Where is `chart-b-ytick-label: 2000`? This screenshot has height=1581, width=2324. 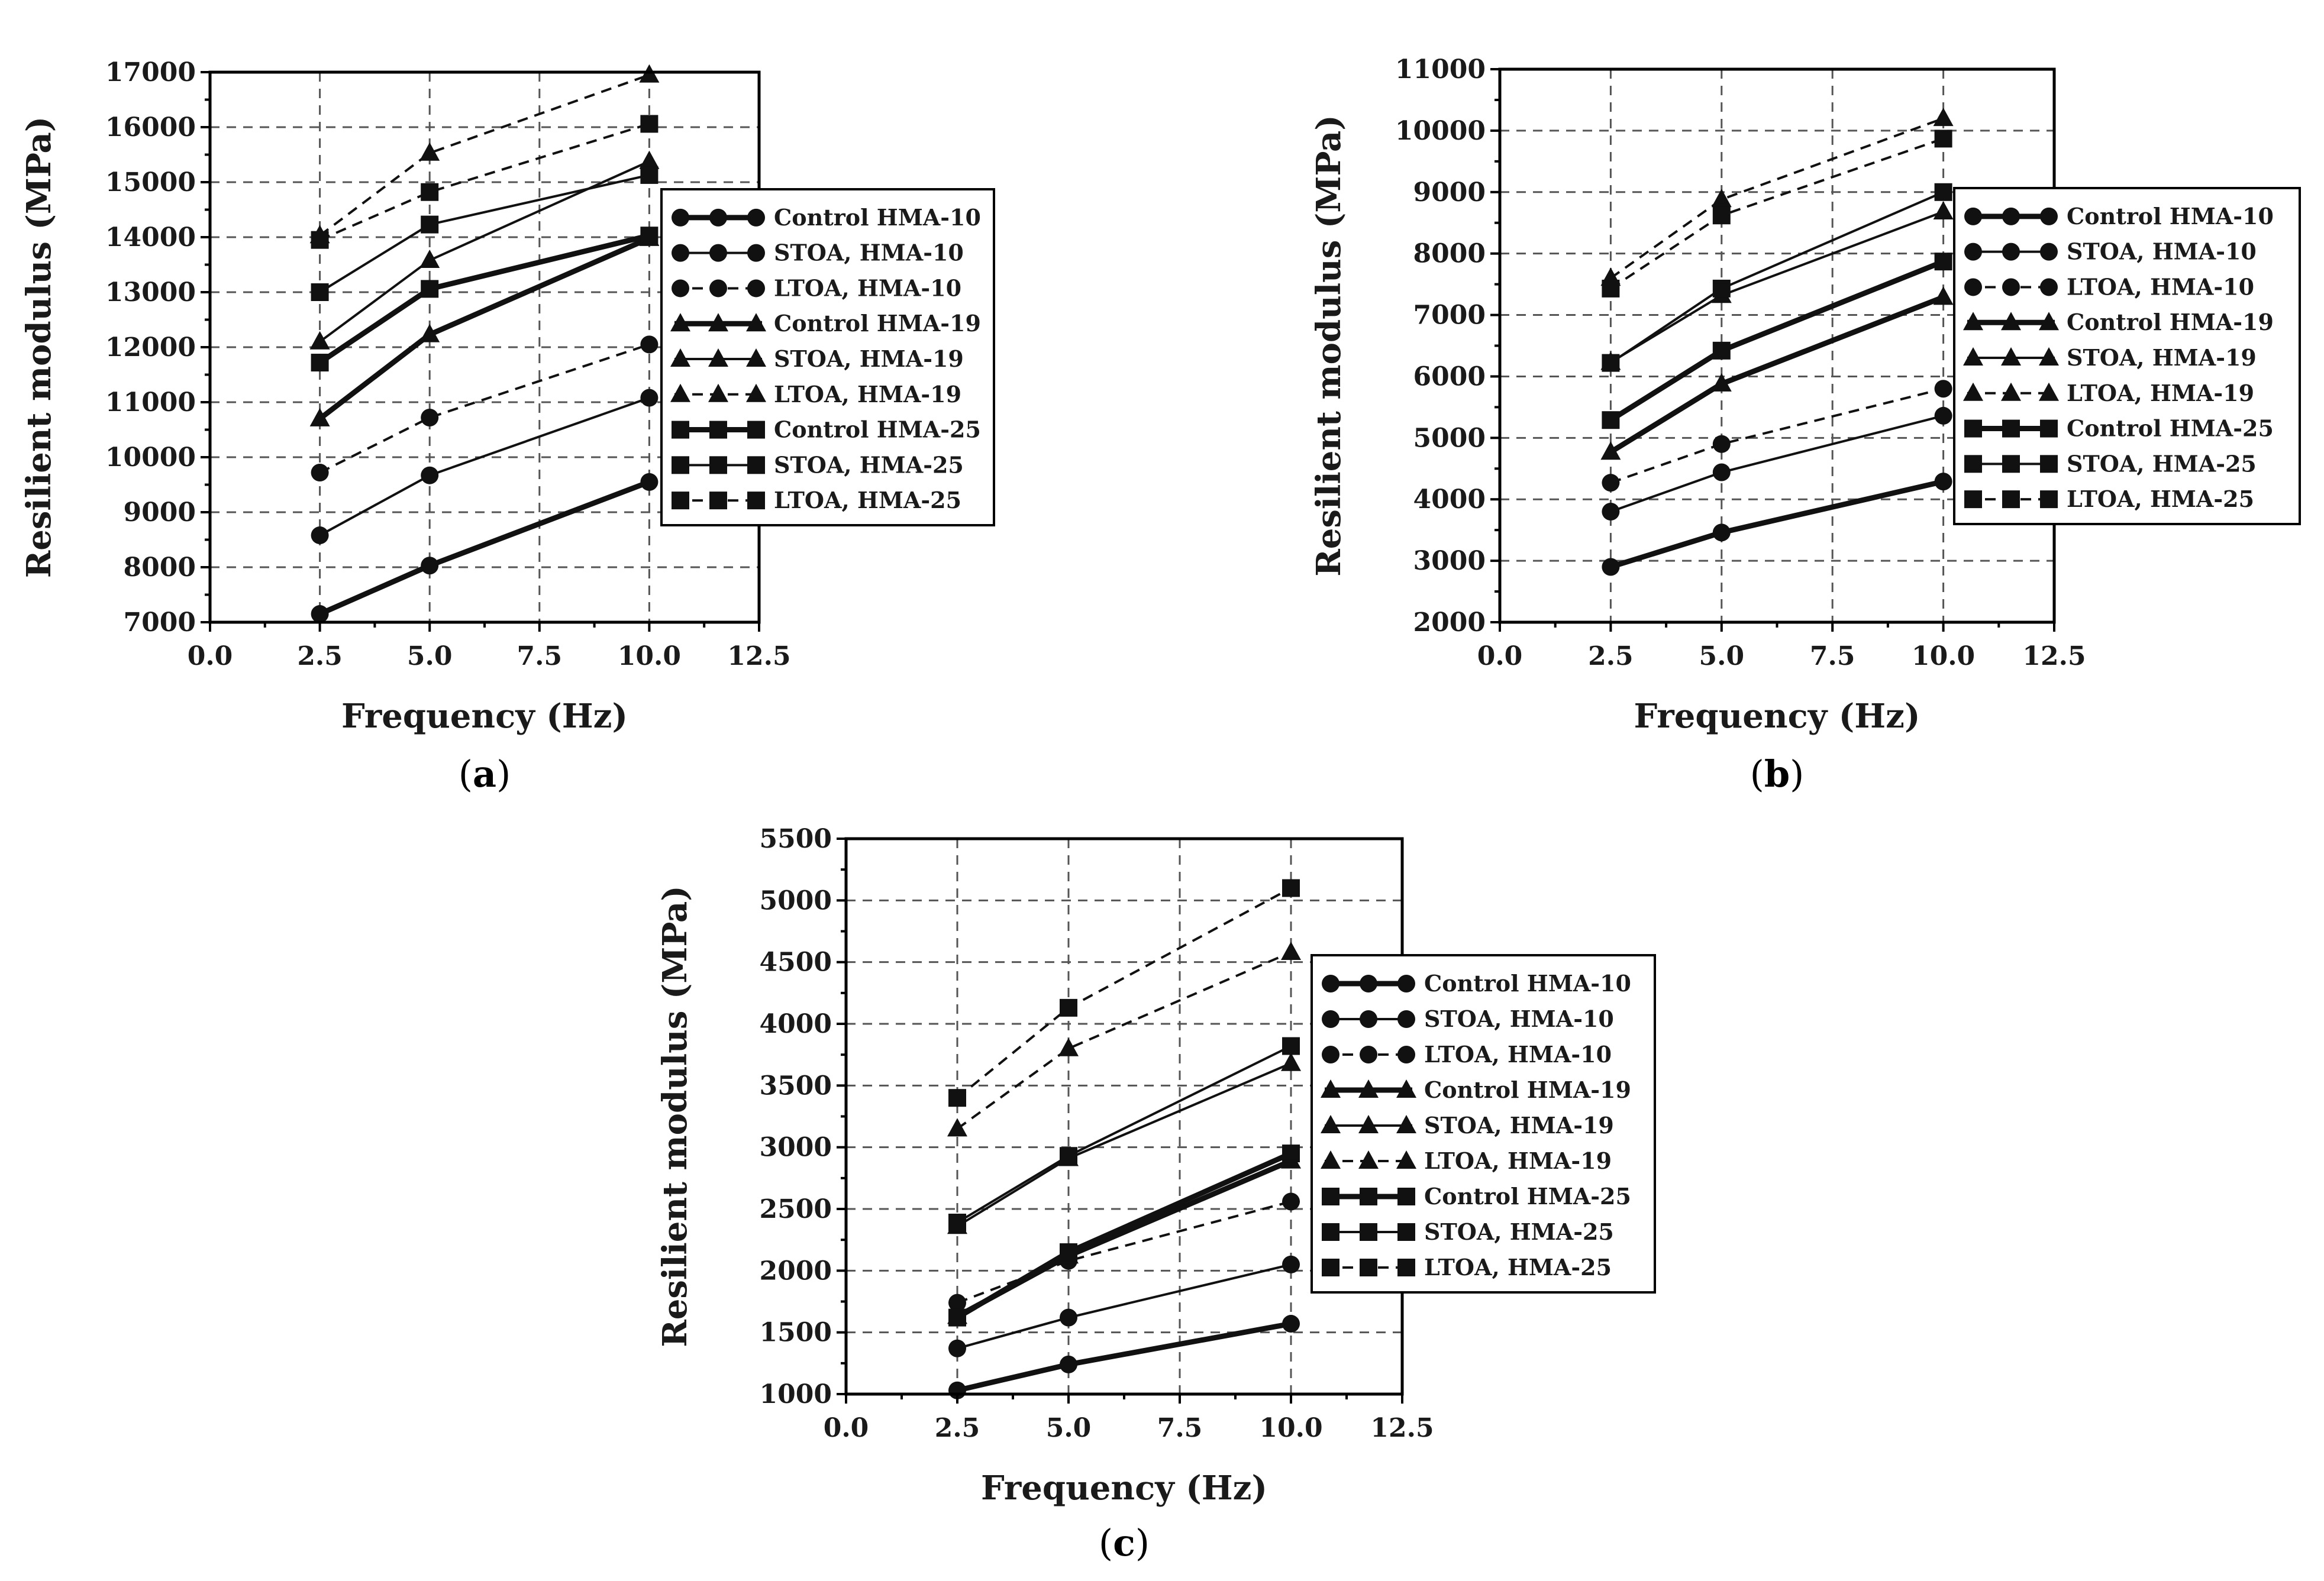
chart-b-ytick-label: 2000 is located at coordinates (1450, 622).